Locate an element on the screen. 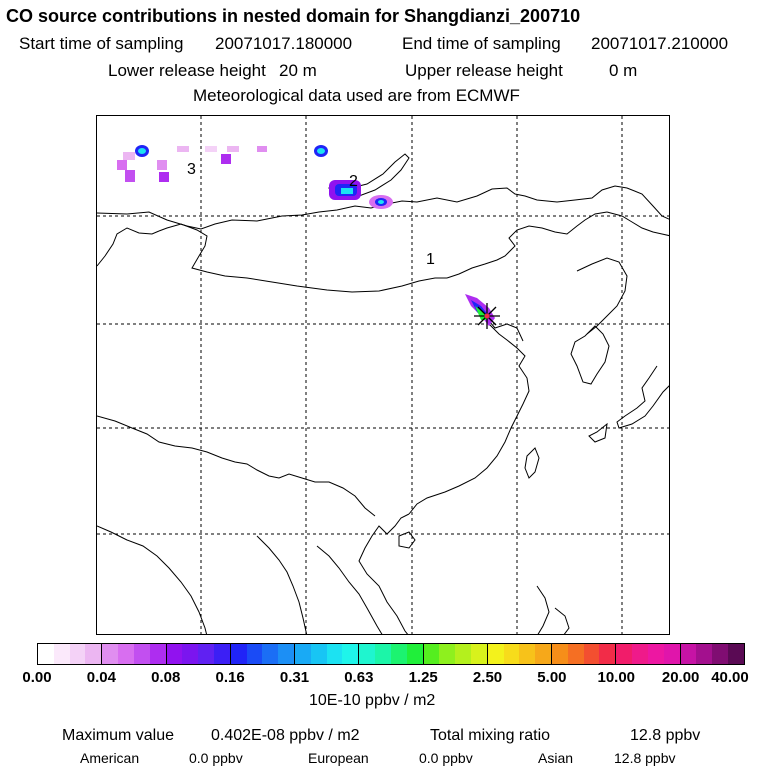 This screenshot has width=768, height=768. end-time-value: 20071017.210000 is located at coordinates (660, 43).